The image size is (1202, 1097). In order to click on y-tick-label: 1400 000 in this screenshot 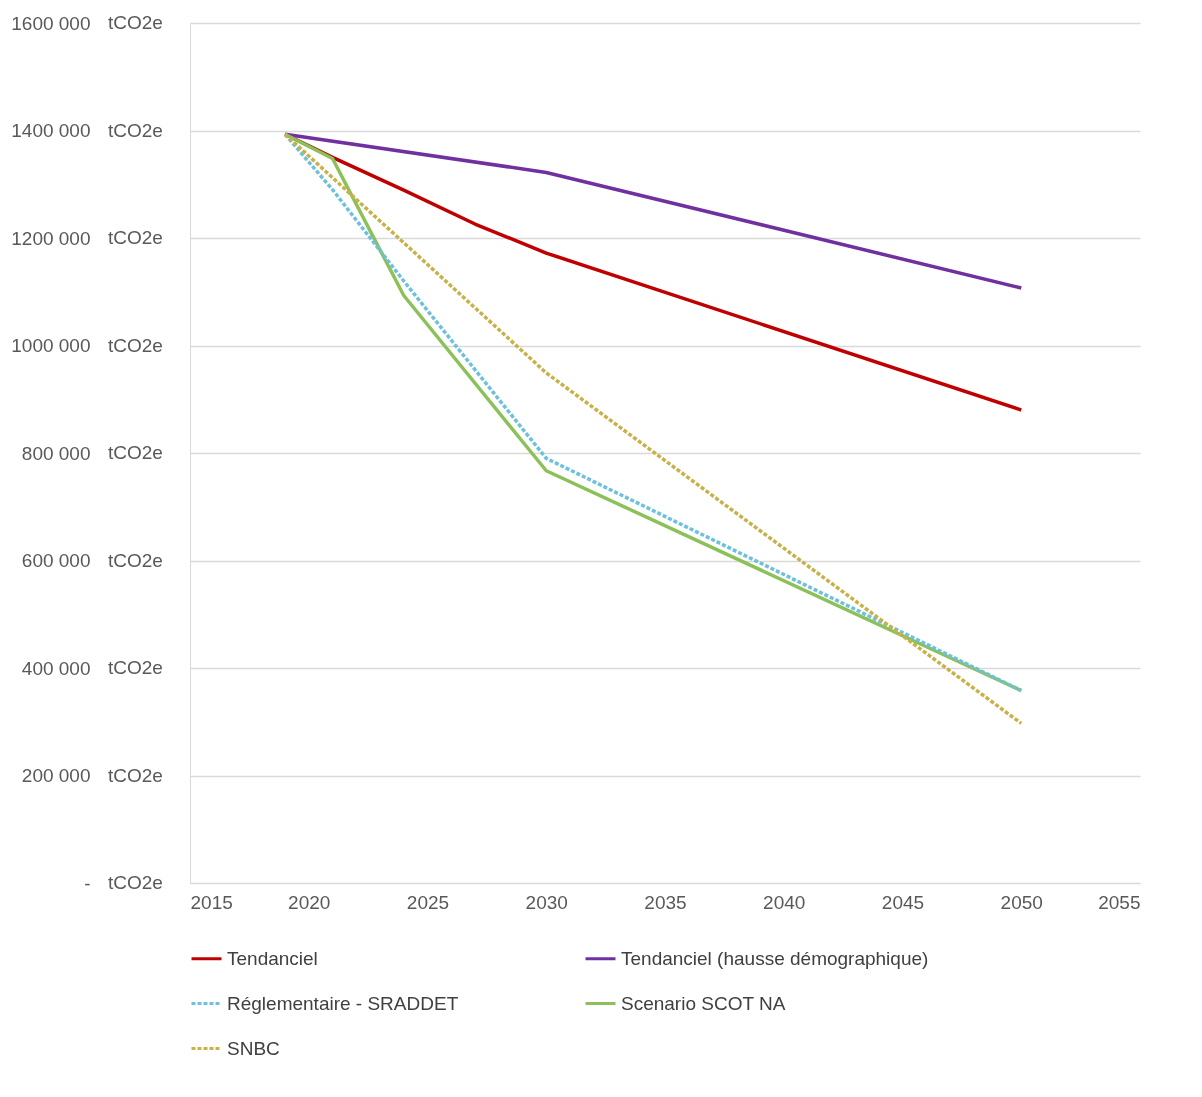, I will do `click(51, 130)`.